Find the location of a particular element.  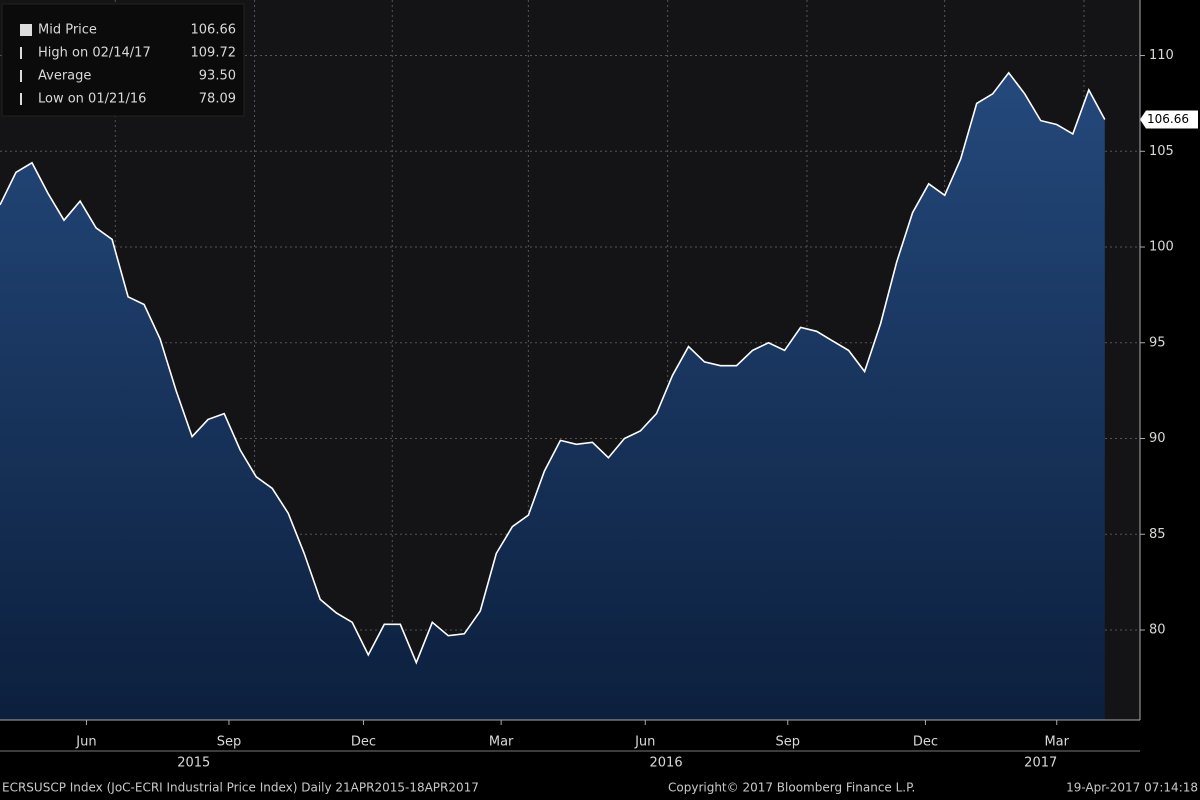

footer-text: Copyright© 2017 Bloomberg Finance L.P. is located at coordinates (791, 788).